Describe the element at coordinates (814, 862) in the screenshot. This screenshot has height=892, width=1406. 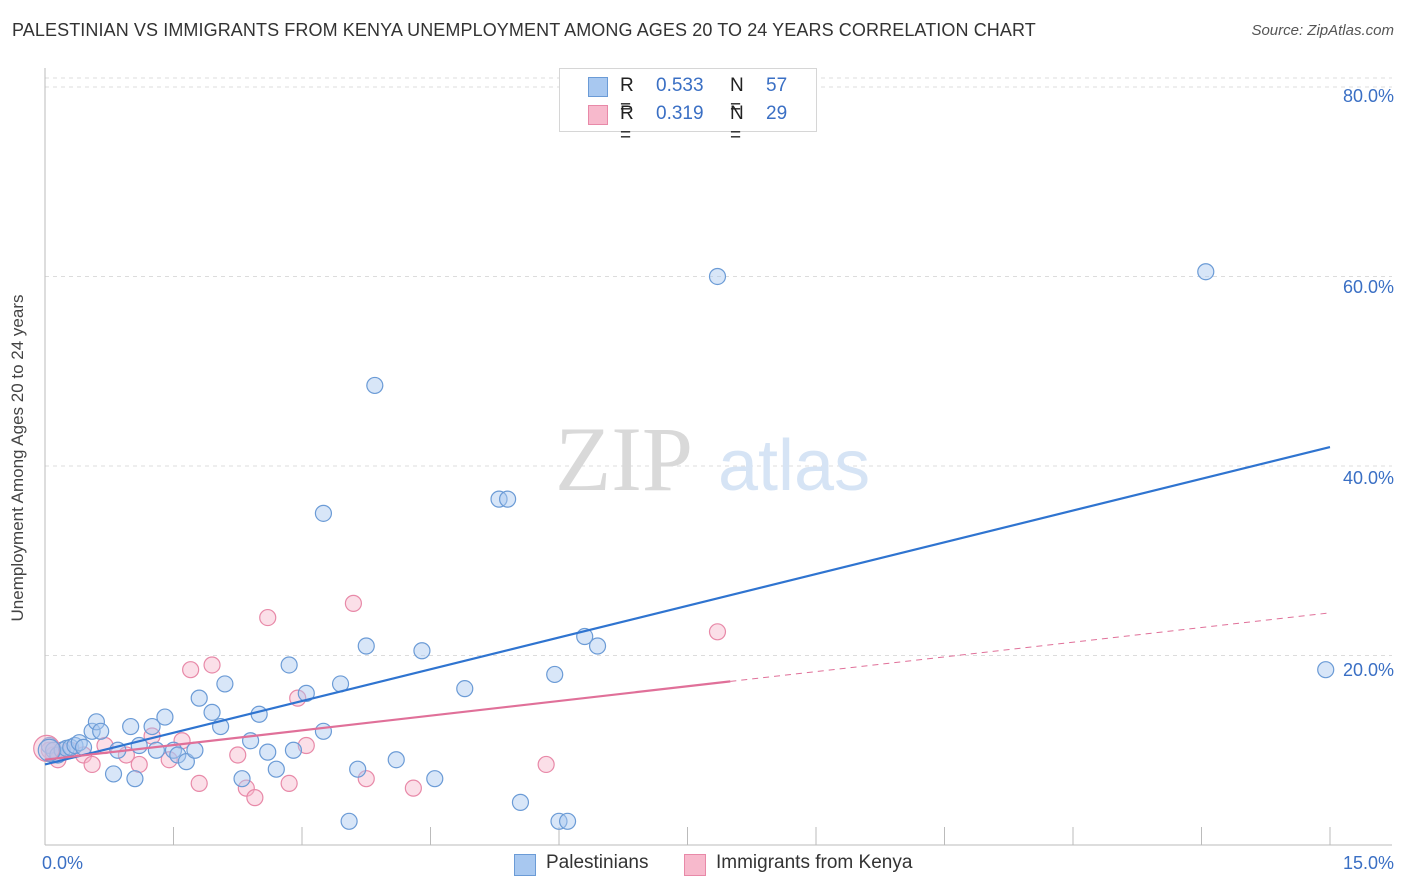
I see `legend-label: Immigrants from Kenya` at that location.